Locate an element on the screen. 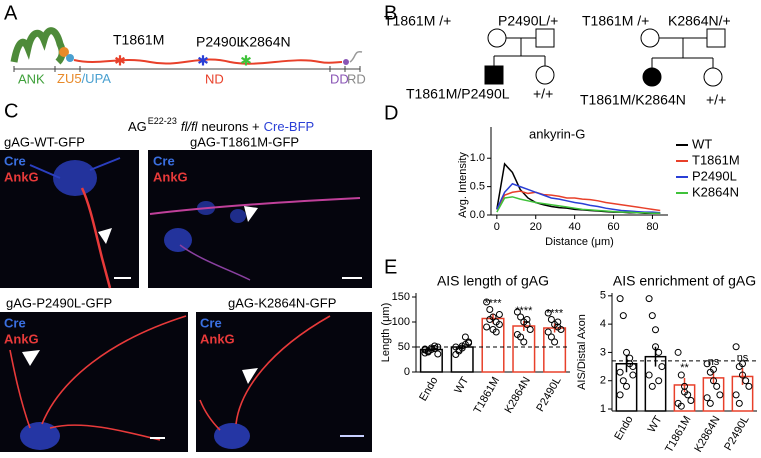  legend-label: K2864N is located at coordinates (715, 191).